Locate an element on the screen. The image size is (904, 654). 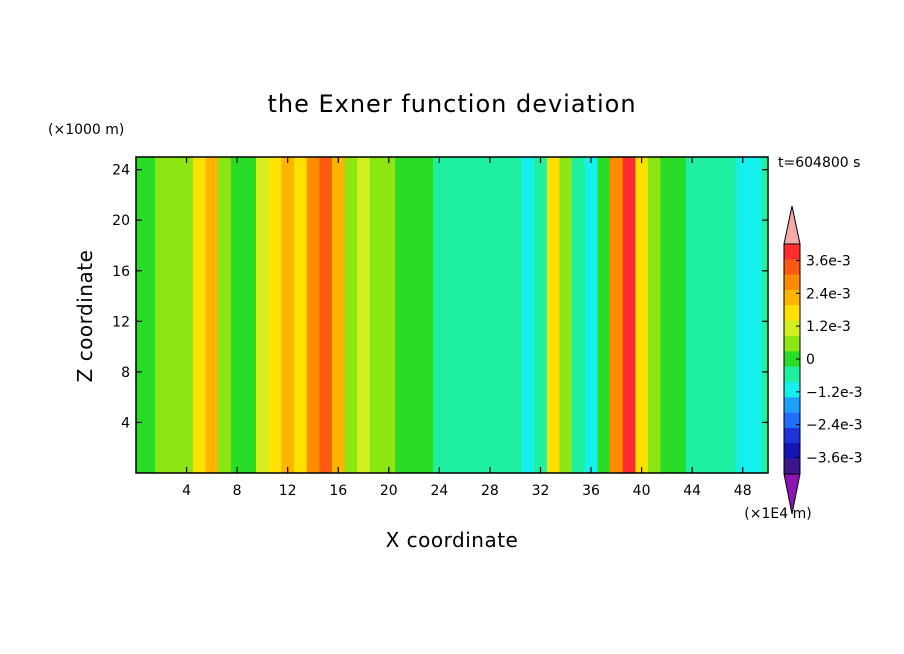
y-tick-label: 24 is located at coordinates (121, 171).